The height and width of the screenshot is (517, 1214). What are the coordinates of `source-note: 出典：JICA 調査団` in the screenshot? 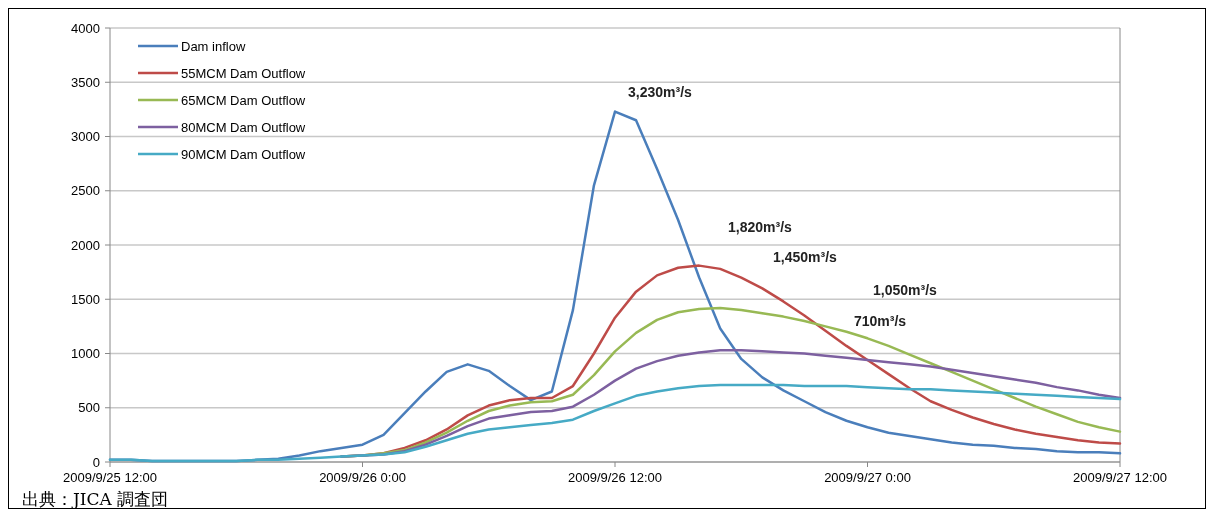 It's located at (95, 499).